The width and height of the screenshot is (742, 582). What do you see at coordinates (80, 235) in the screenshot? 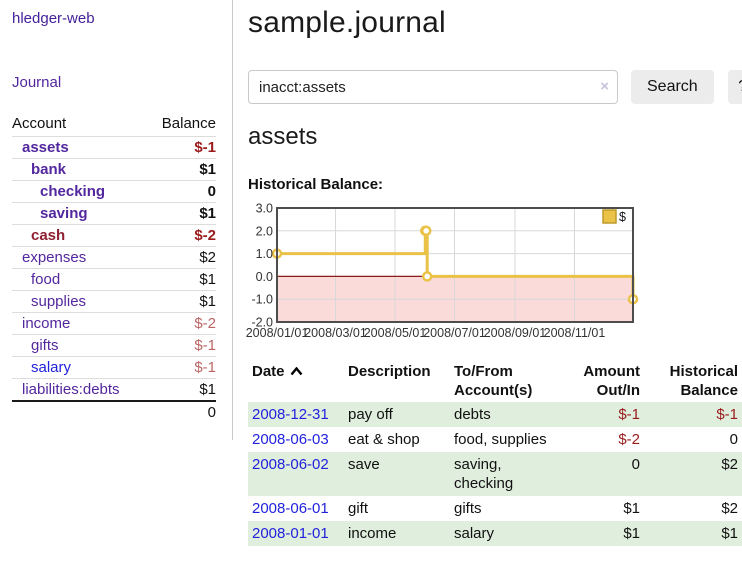
I see `account-cell: cash` at bounding box center [80, 235].